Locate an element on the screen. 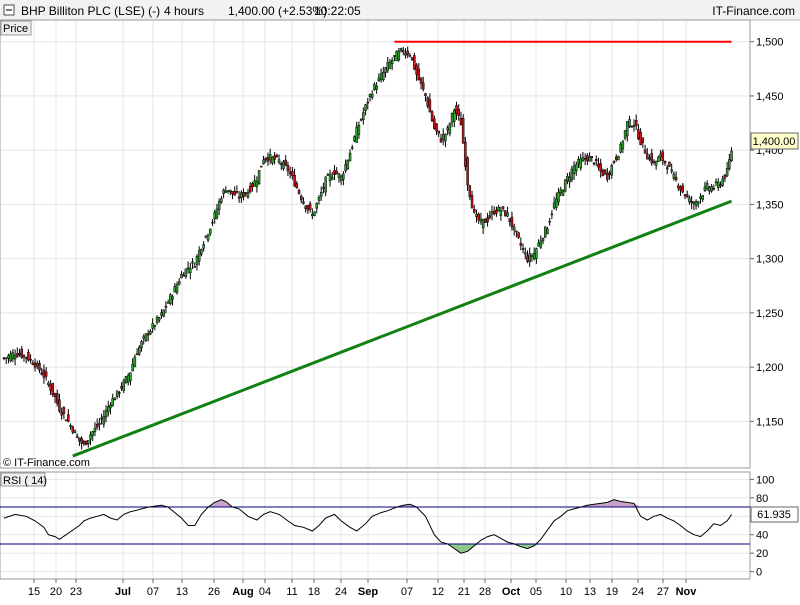  header-bar is located at coordinates (400, 10).